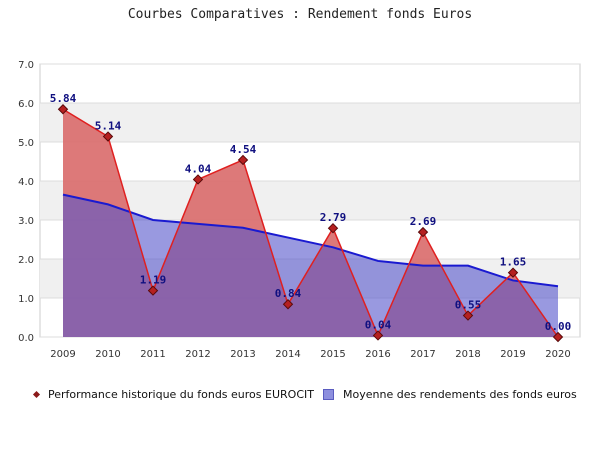 Image resolution: width=600 pixels, height=450 pixels. Describe the element at coordinates (512, 354) in the screenshot. I see `x-tick-label: 2019` at that location.